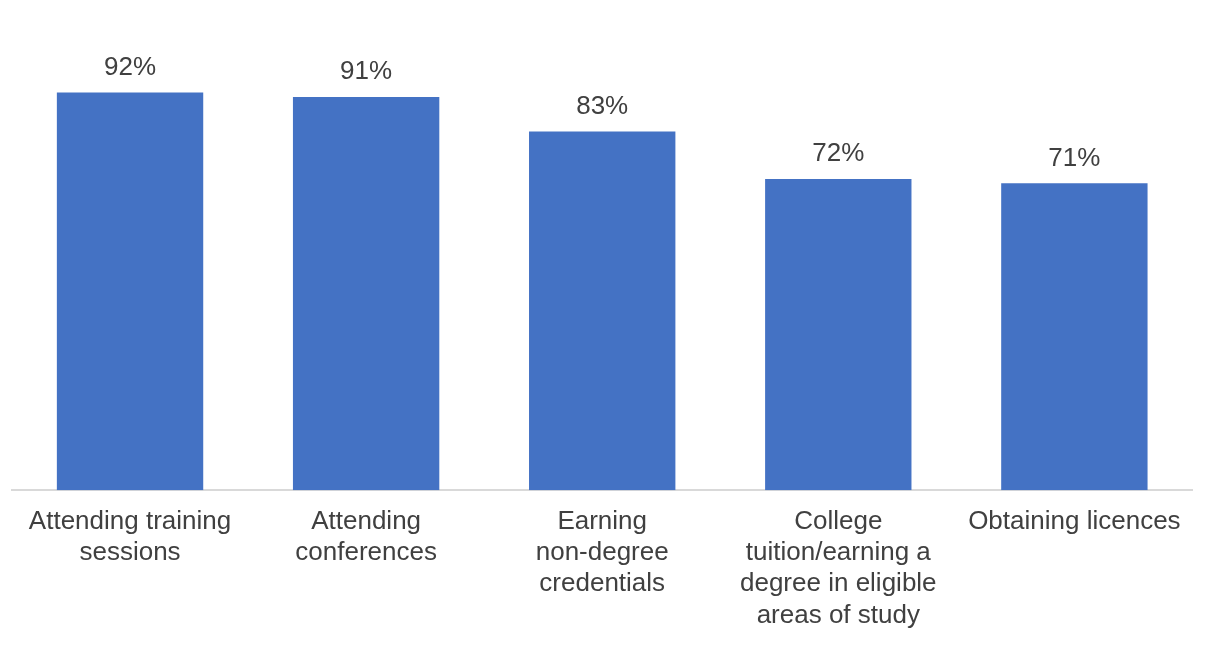  I want to click on data-label: 91%, so click(366, 70).